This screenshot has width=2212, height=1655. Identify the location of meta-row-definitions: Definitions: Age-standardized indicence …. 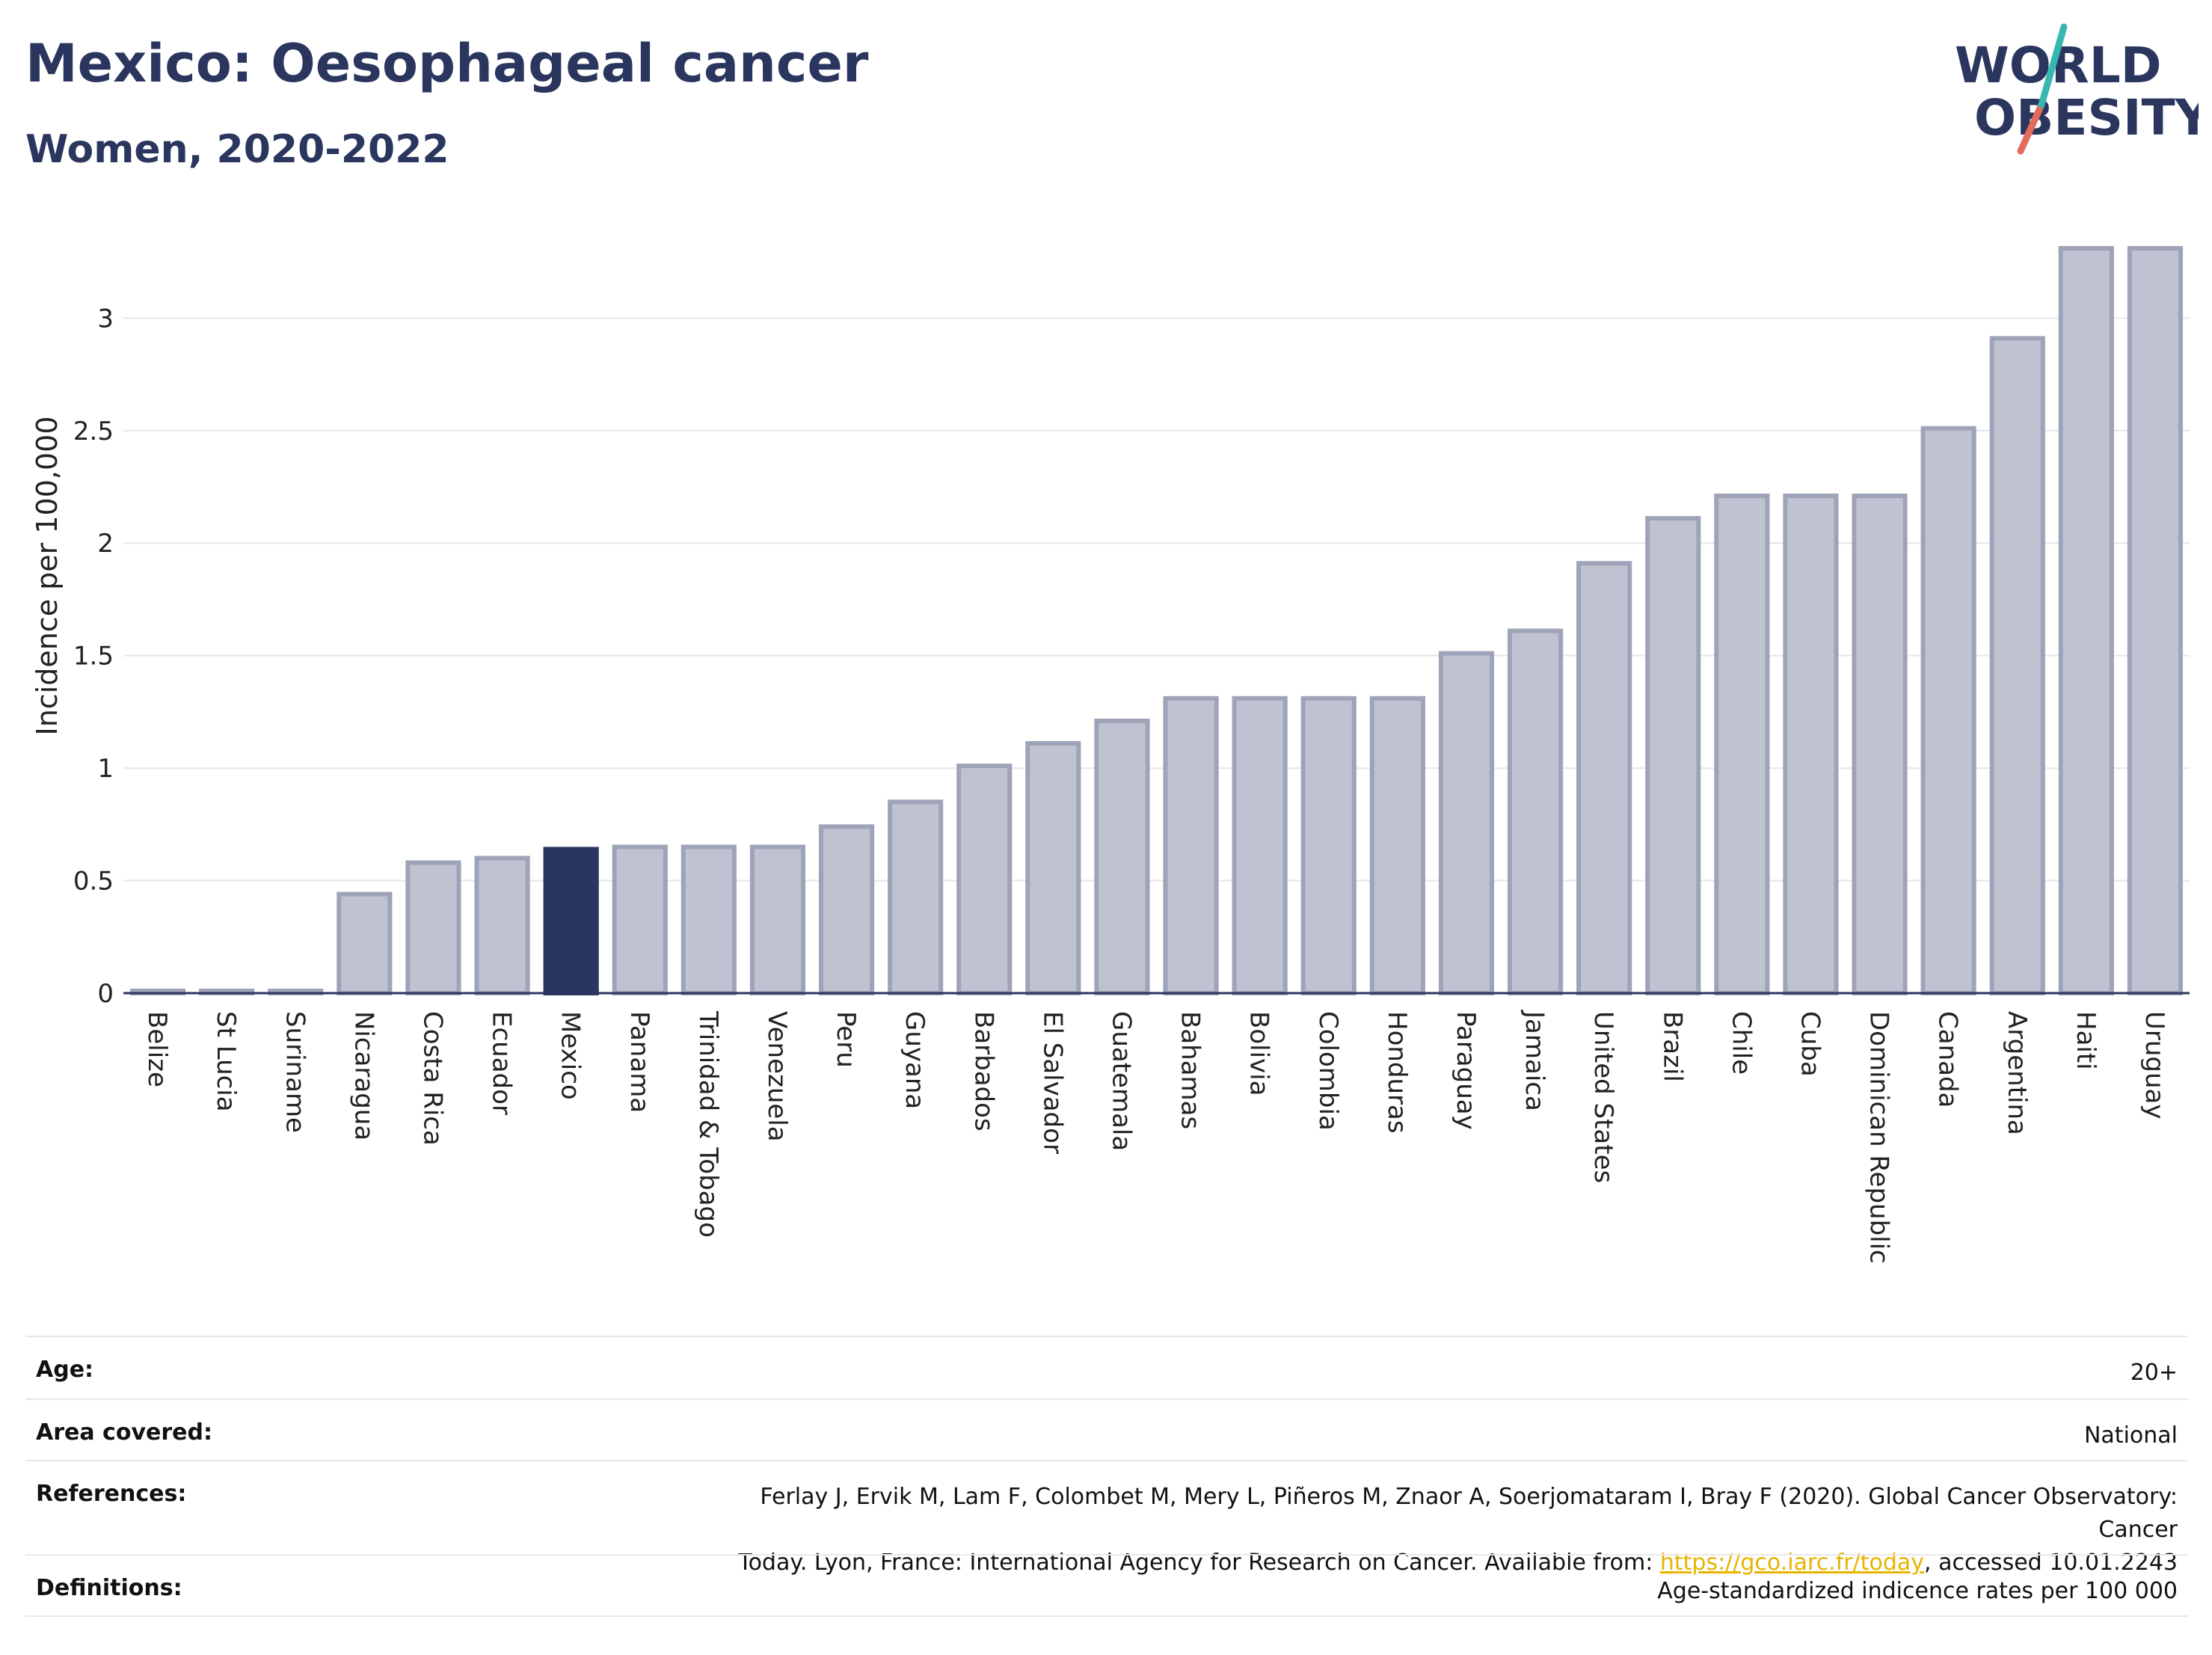
(1106, 1584).